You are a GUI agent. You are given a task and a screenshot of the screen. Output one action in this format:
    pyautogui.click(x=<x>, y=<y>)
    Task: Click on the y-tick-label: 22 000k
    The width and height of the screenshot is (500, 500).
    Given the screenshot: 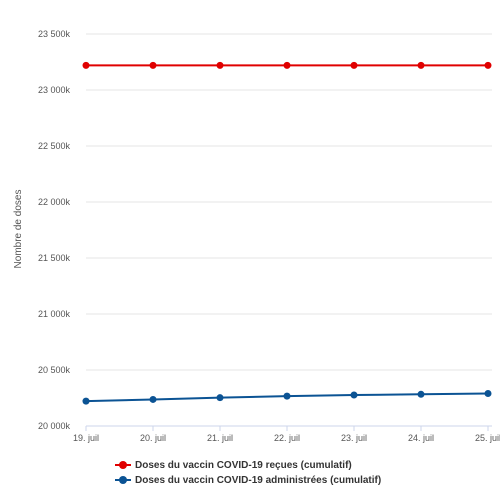 What is the action you would take?
    pyautogui.click(x=54, y=202)
    